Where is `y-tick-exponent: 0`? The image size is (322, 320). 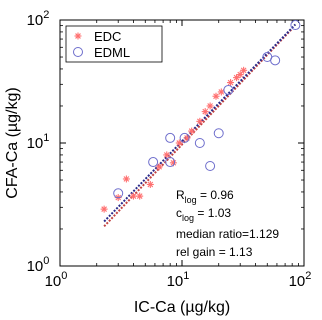
y-tick-exponent: 0 is located at coordinates (46, 261).